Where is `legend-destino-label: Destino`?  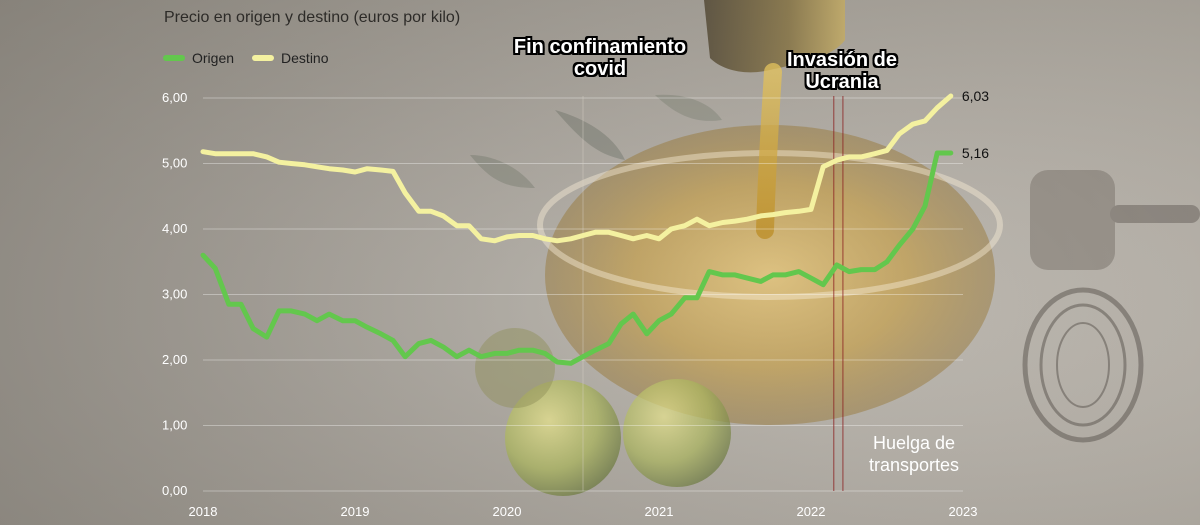
legend-destino-label: Destino is located at coordinates (305, 58).